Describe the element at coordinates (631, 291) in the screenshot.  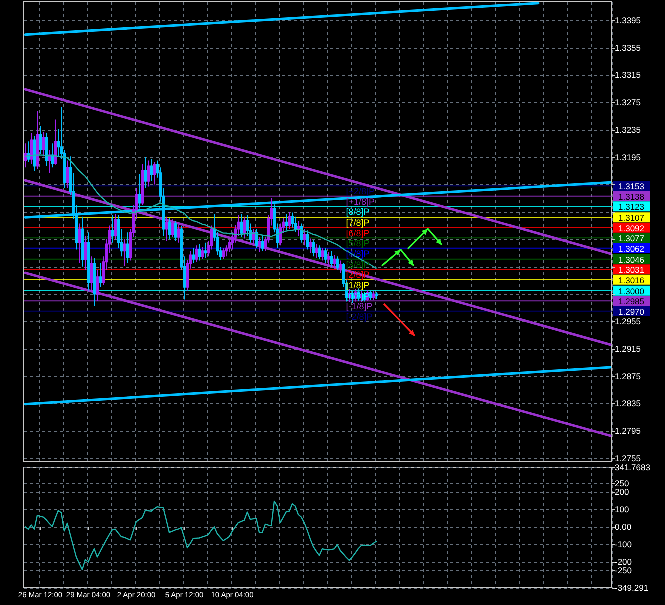
I see `ref-line-label: 1.3000` at that location.